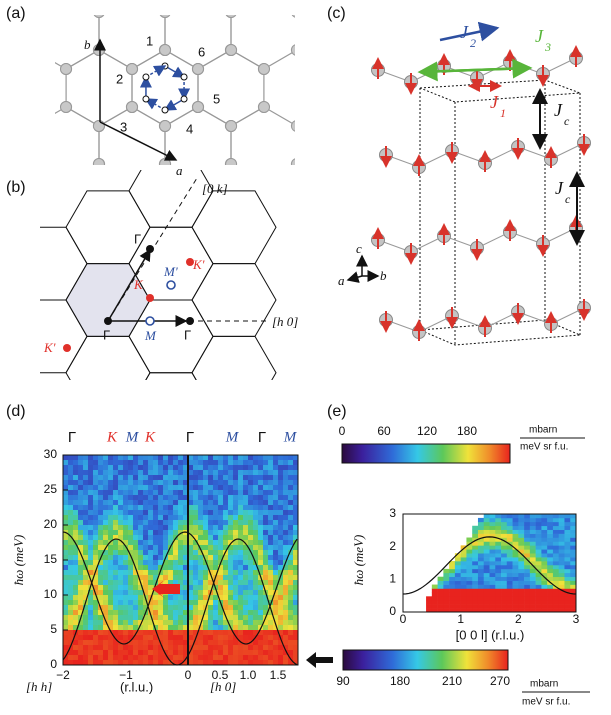 The width and height of the screenshot is (611, 715). What do you see at coordinates (184, 99) in the screenshot?
I see `site` at bounding box center [184, 99].